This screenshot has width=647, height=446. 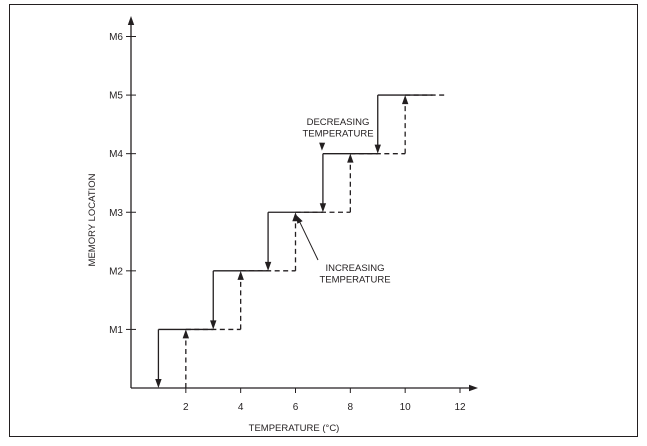 What do you see at coordinates (92, 219) in the screenshot?
I see `y-axis-label: MEMORY LOCATION` at bounding box center [92, 219].